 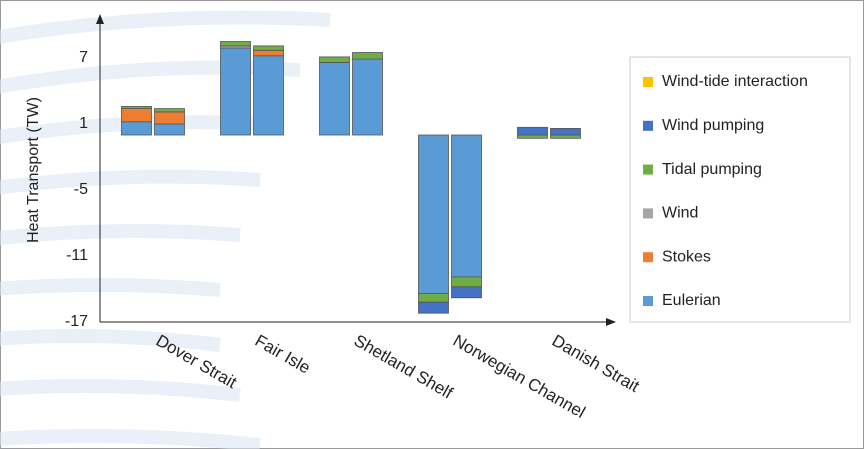 I want to click on legend-label: Wind, so click(x=680, y=213).